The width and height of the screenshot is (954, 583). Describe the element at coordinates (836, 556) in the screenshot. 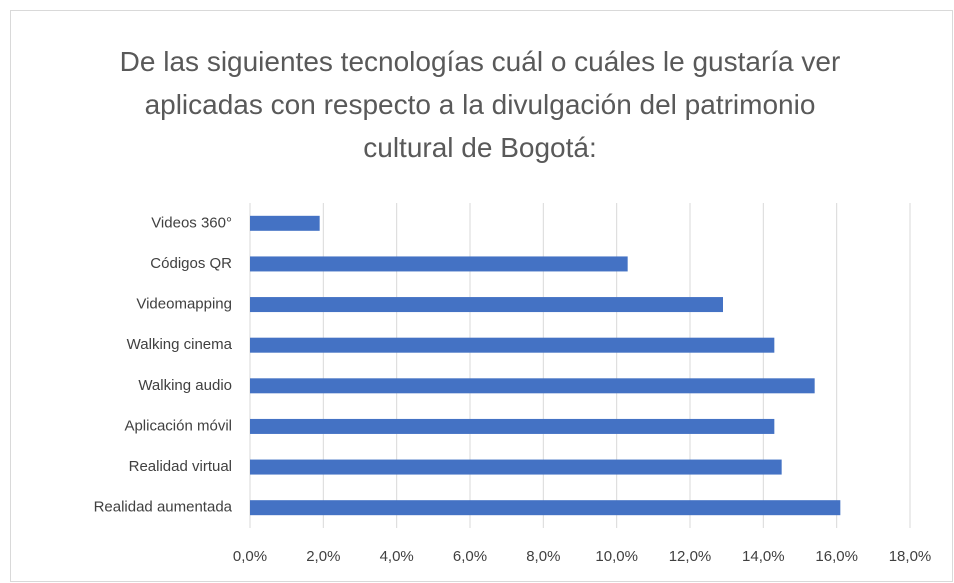

I see `x-tick-label: 16,0%` at that location.